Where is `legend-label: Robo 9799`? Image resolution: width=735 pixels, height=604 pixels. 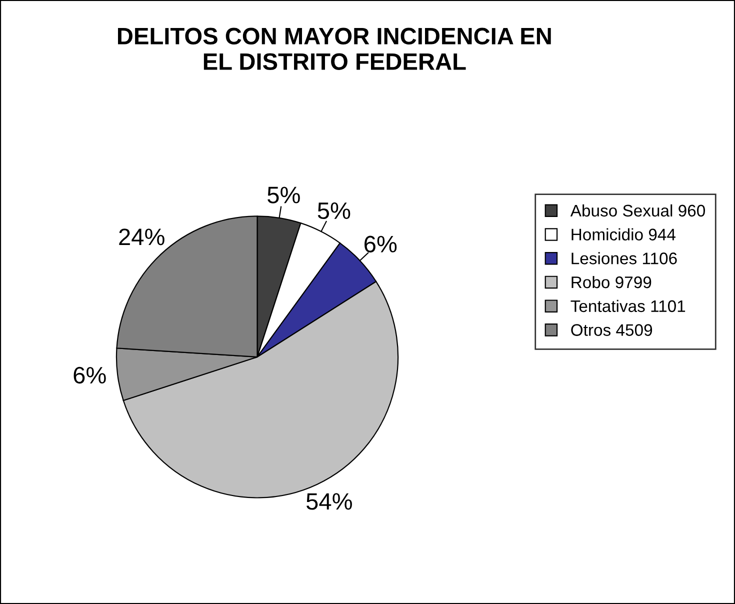 legend-label: Robo 9799 is located at coordinates (612, 282).